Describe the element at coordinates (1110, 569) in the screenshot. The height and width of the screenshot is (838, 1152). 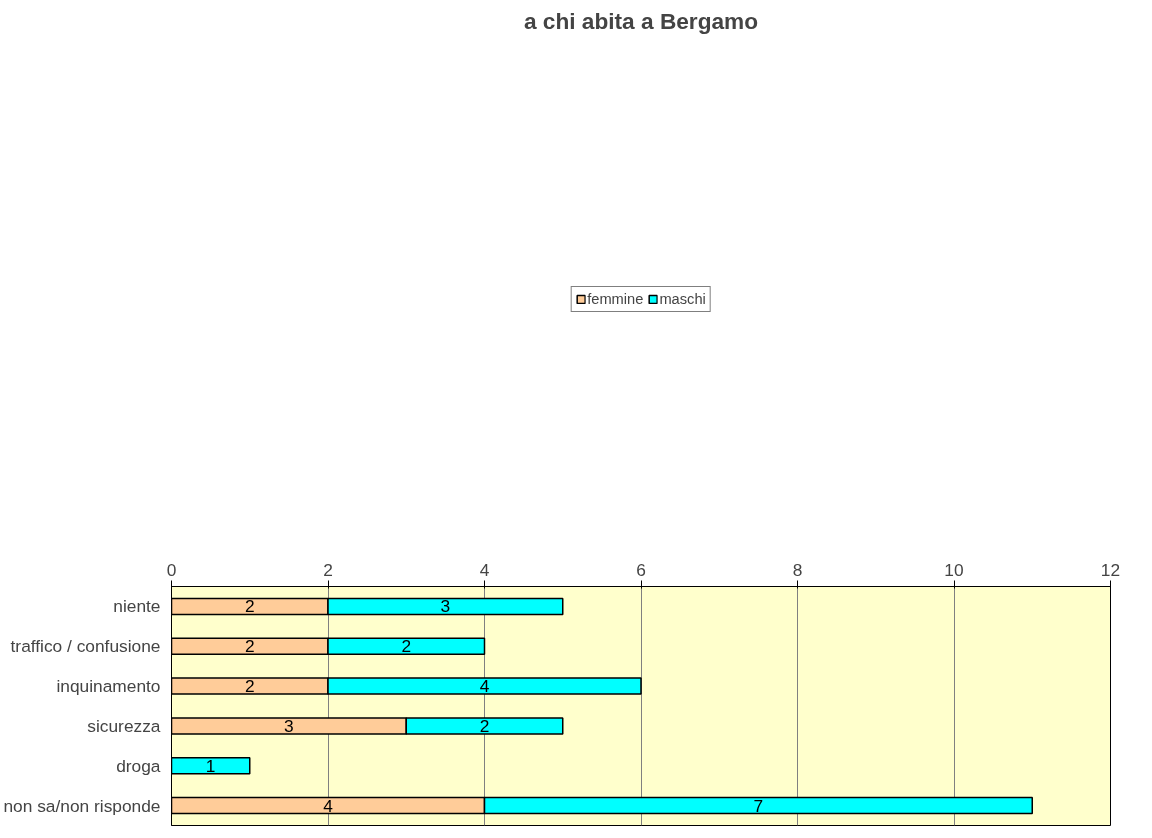
I see `x-tick-label: 12` at that location.